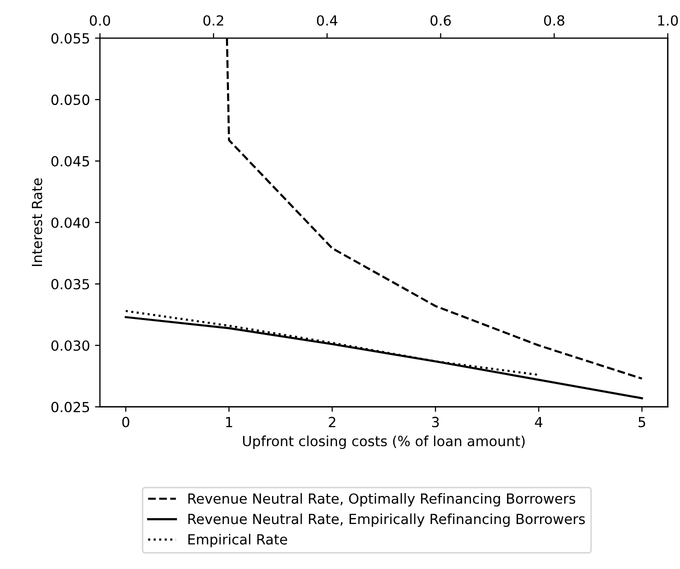 This screenshot has width=680, height=569. What do you see at coordinates (384, 442) in the screenshot?
I see `x-axis-title: Upfront closing costs (% of loan amount)` at bounding box center [384, 442].